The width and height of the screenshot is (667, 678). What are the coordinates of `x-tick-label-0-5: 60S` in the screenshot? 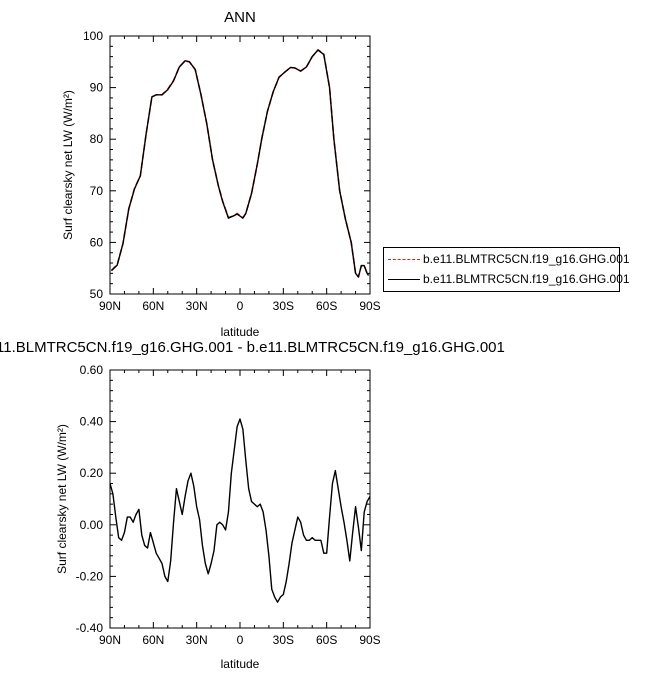 It's located at (326, 306).